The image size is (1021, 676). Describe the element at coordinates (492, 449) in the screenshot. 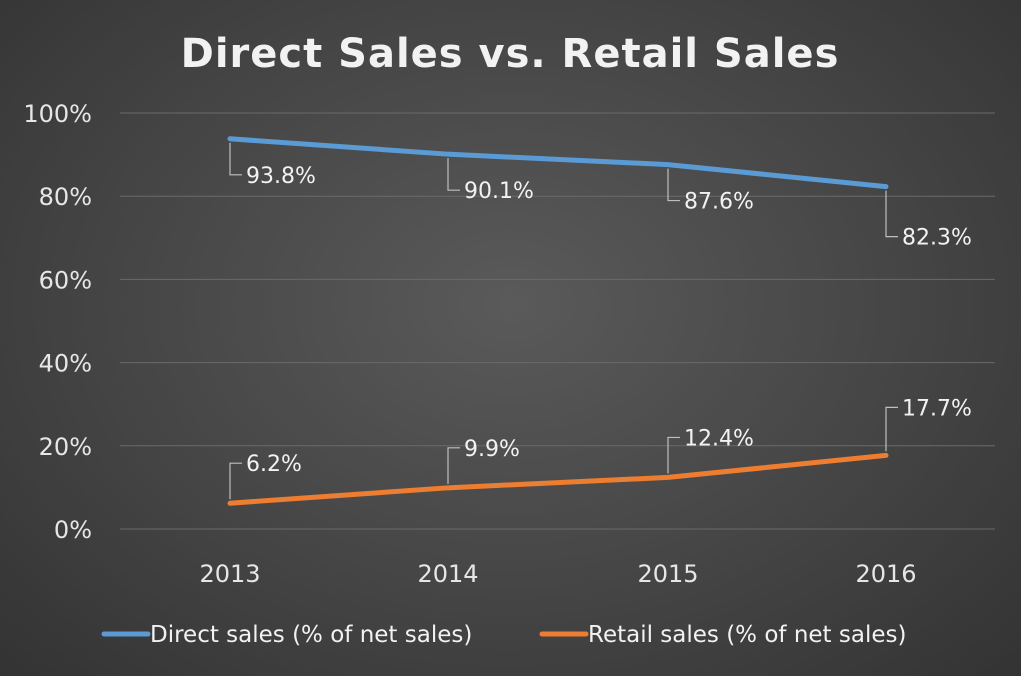

I see `data-label: 9.9%` at that location.